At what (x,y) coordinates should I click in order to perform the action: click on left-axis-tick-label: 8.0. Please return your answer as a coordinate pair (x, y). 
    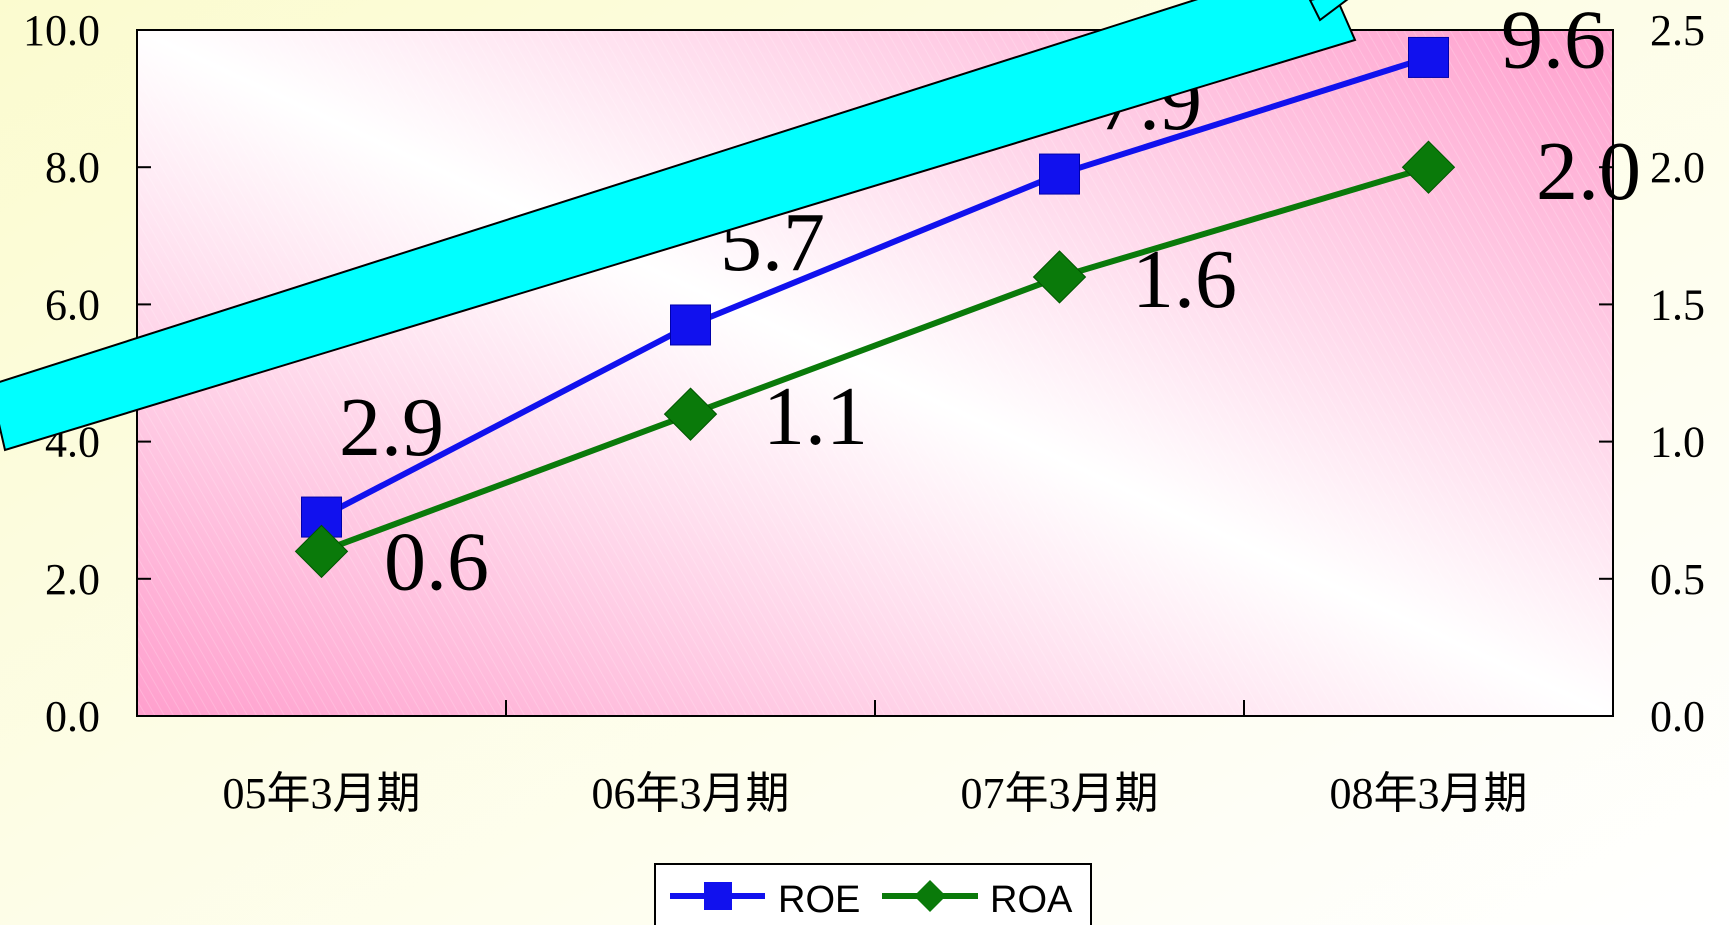
    Looking at the image, I should click on (72, 167).